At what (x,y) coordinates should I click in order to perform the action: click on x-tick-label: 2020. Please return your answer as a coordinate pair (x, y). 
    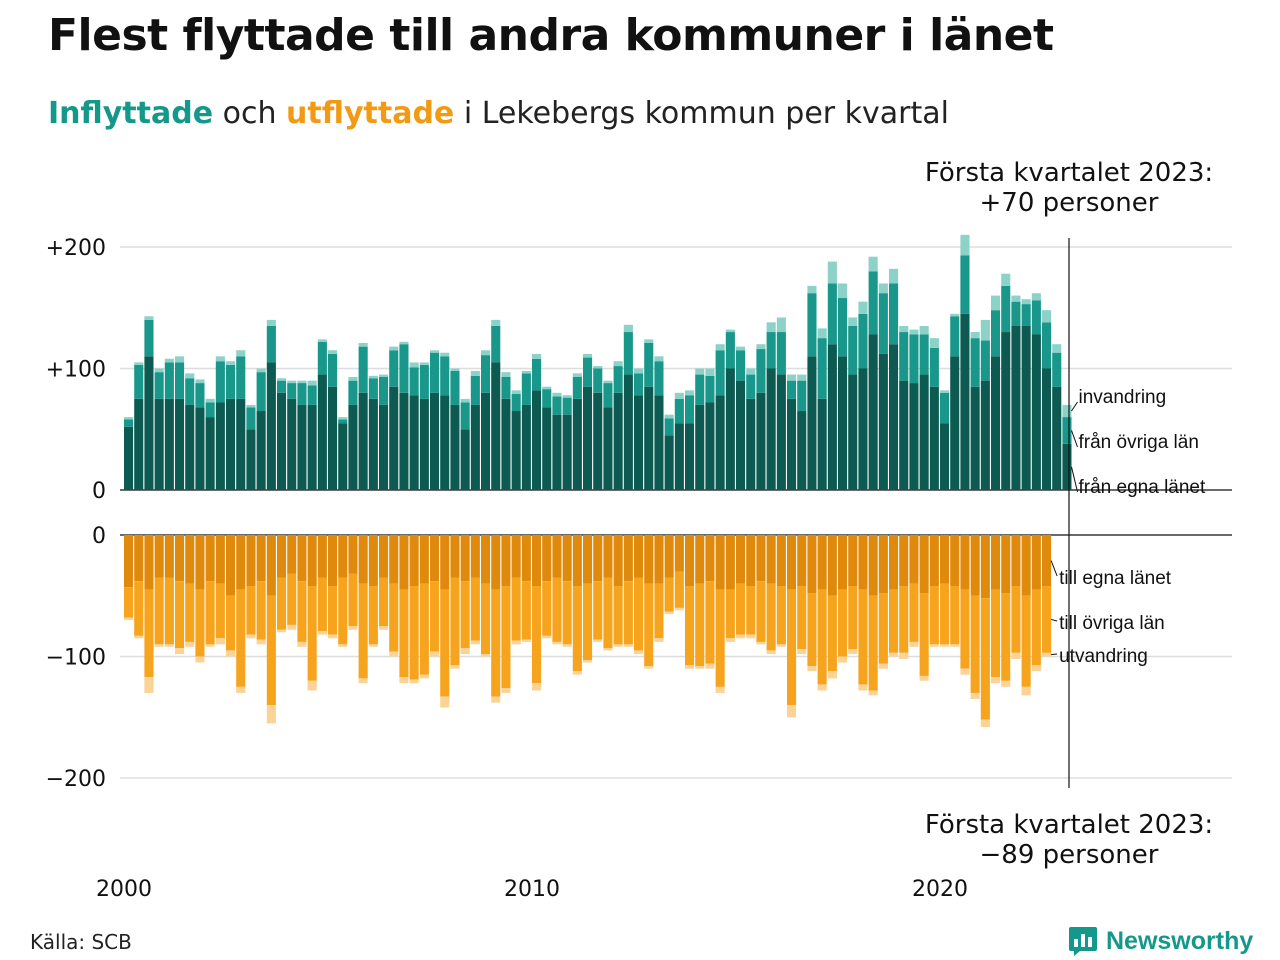
    Looking at the image, I should click on (940, 889).